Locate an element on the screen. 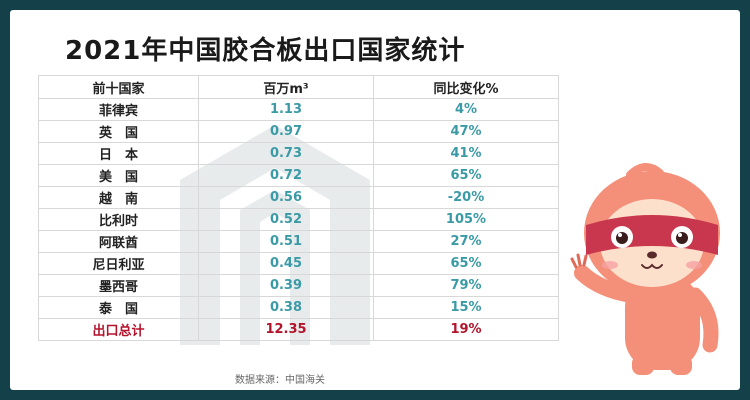 This screenshot has width=750, height=400. column-header: 同比变化% is located at coordinates (466, 87).